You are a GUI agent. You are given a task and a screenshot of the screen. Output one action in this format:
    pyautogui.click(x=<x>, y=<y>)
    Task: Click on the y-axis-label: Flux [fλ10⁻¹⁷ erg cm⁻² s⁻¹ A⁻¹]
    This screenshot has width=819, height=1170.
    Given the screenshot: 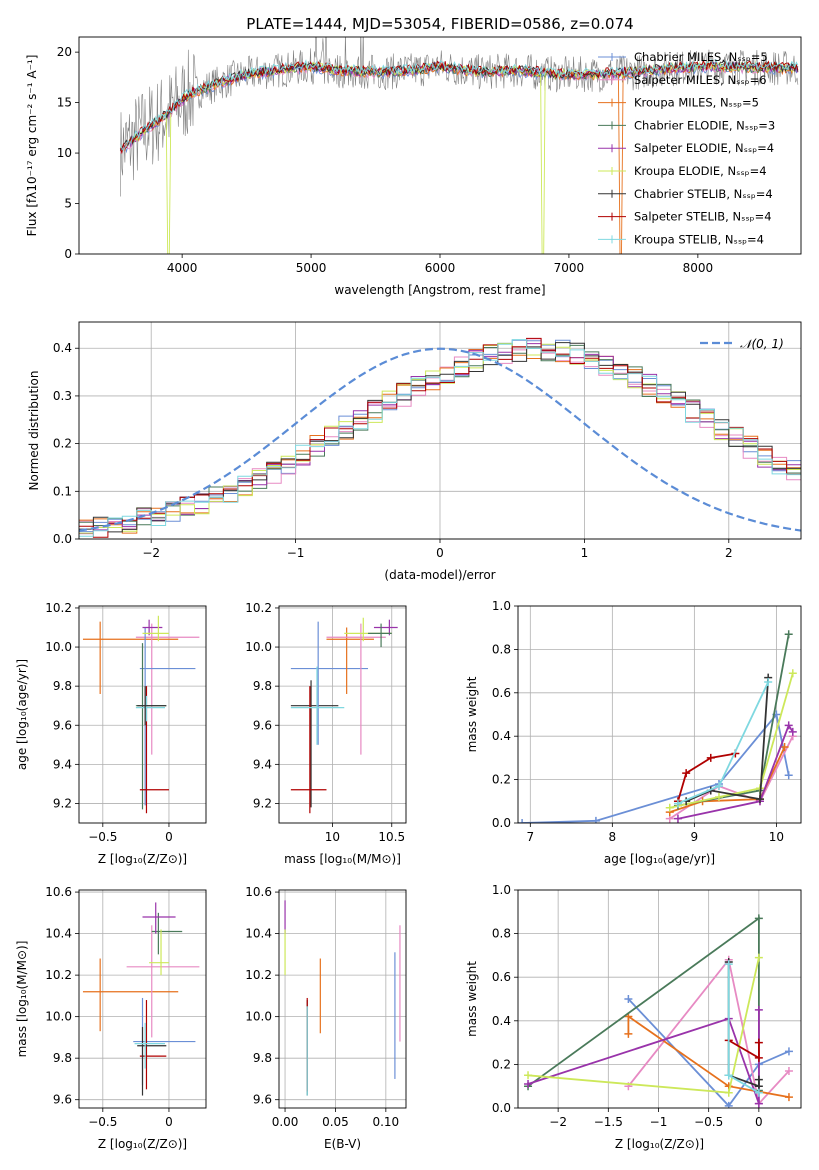 What is the action you would take?
    pyautogui.click(x=32, y=146)
    